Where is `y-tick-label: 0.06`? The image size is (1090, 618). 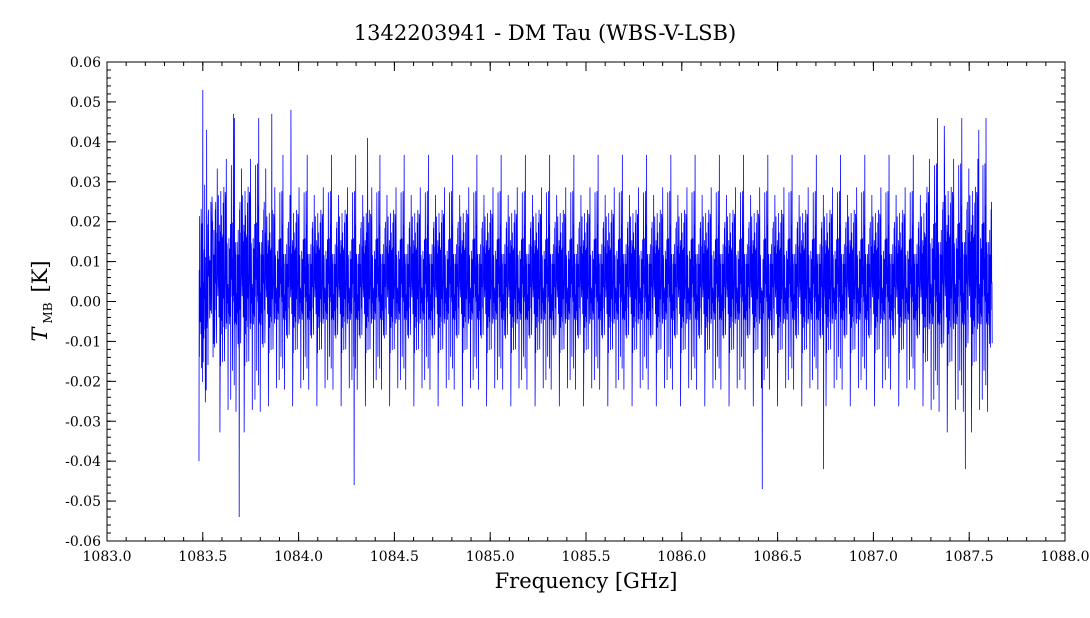 y-tick-label: 0.06 is located at coordinates (85, 63).